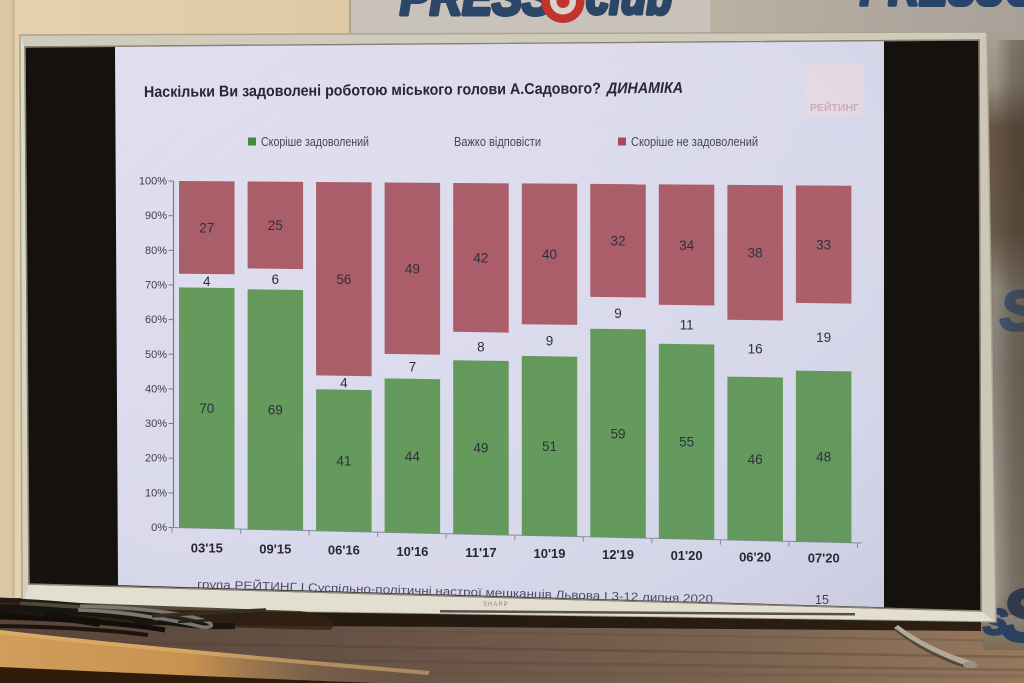 This screenshot has height=683, width=1024. I want to click on svg-text: PRESS, so click(476, 13).